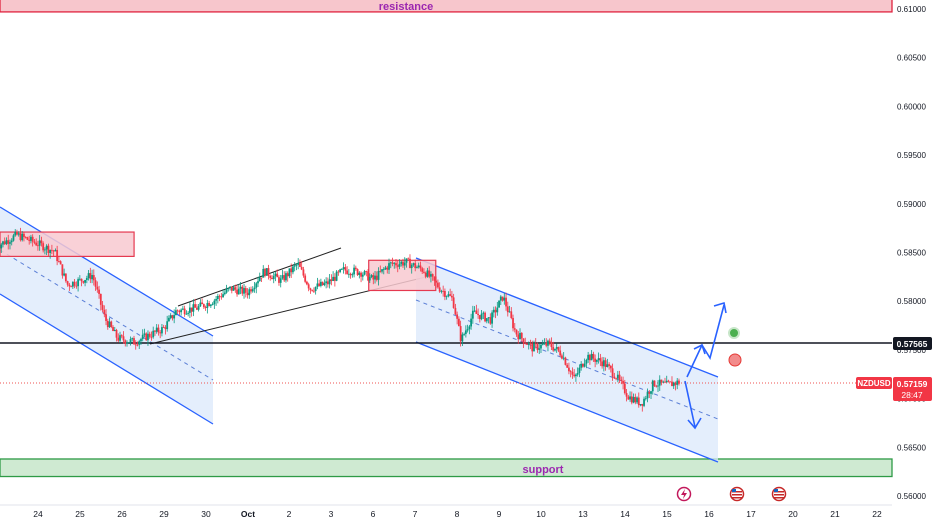 This screenshot has height=530, width=942. I want to click on earnings-event-icon, so click(684, 494).